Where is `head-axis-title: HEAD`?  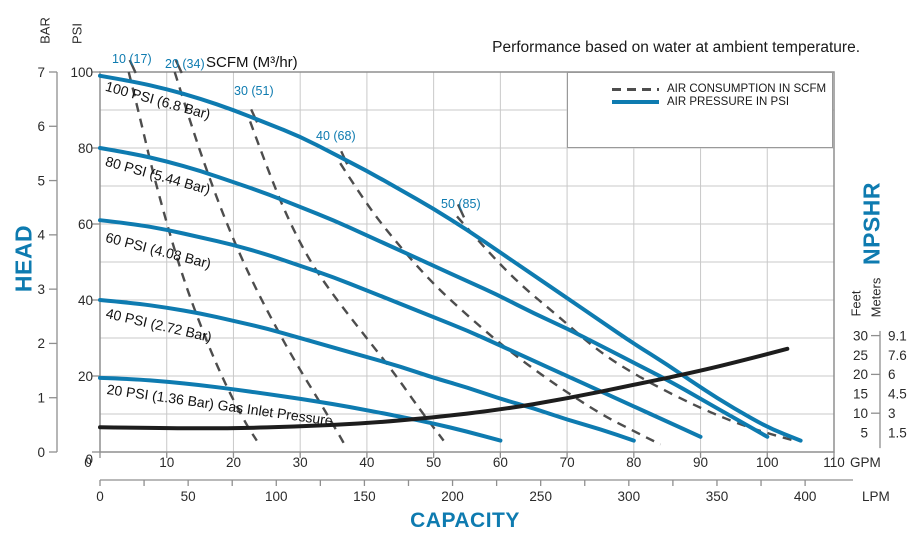
head-axis-title: HEAD is located at coordinates (23, 258).